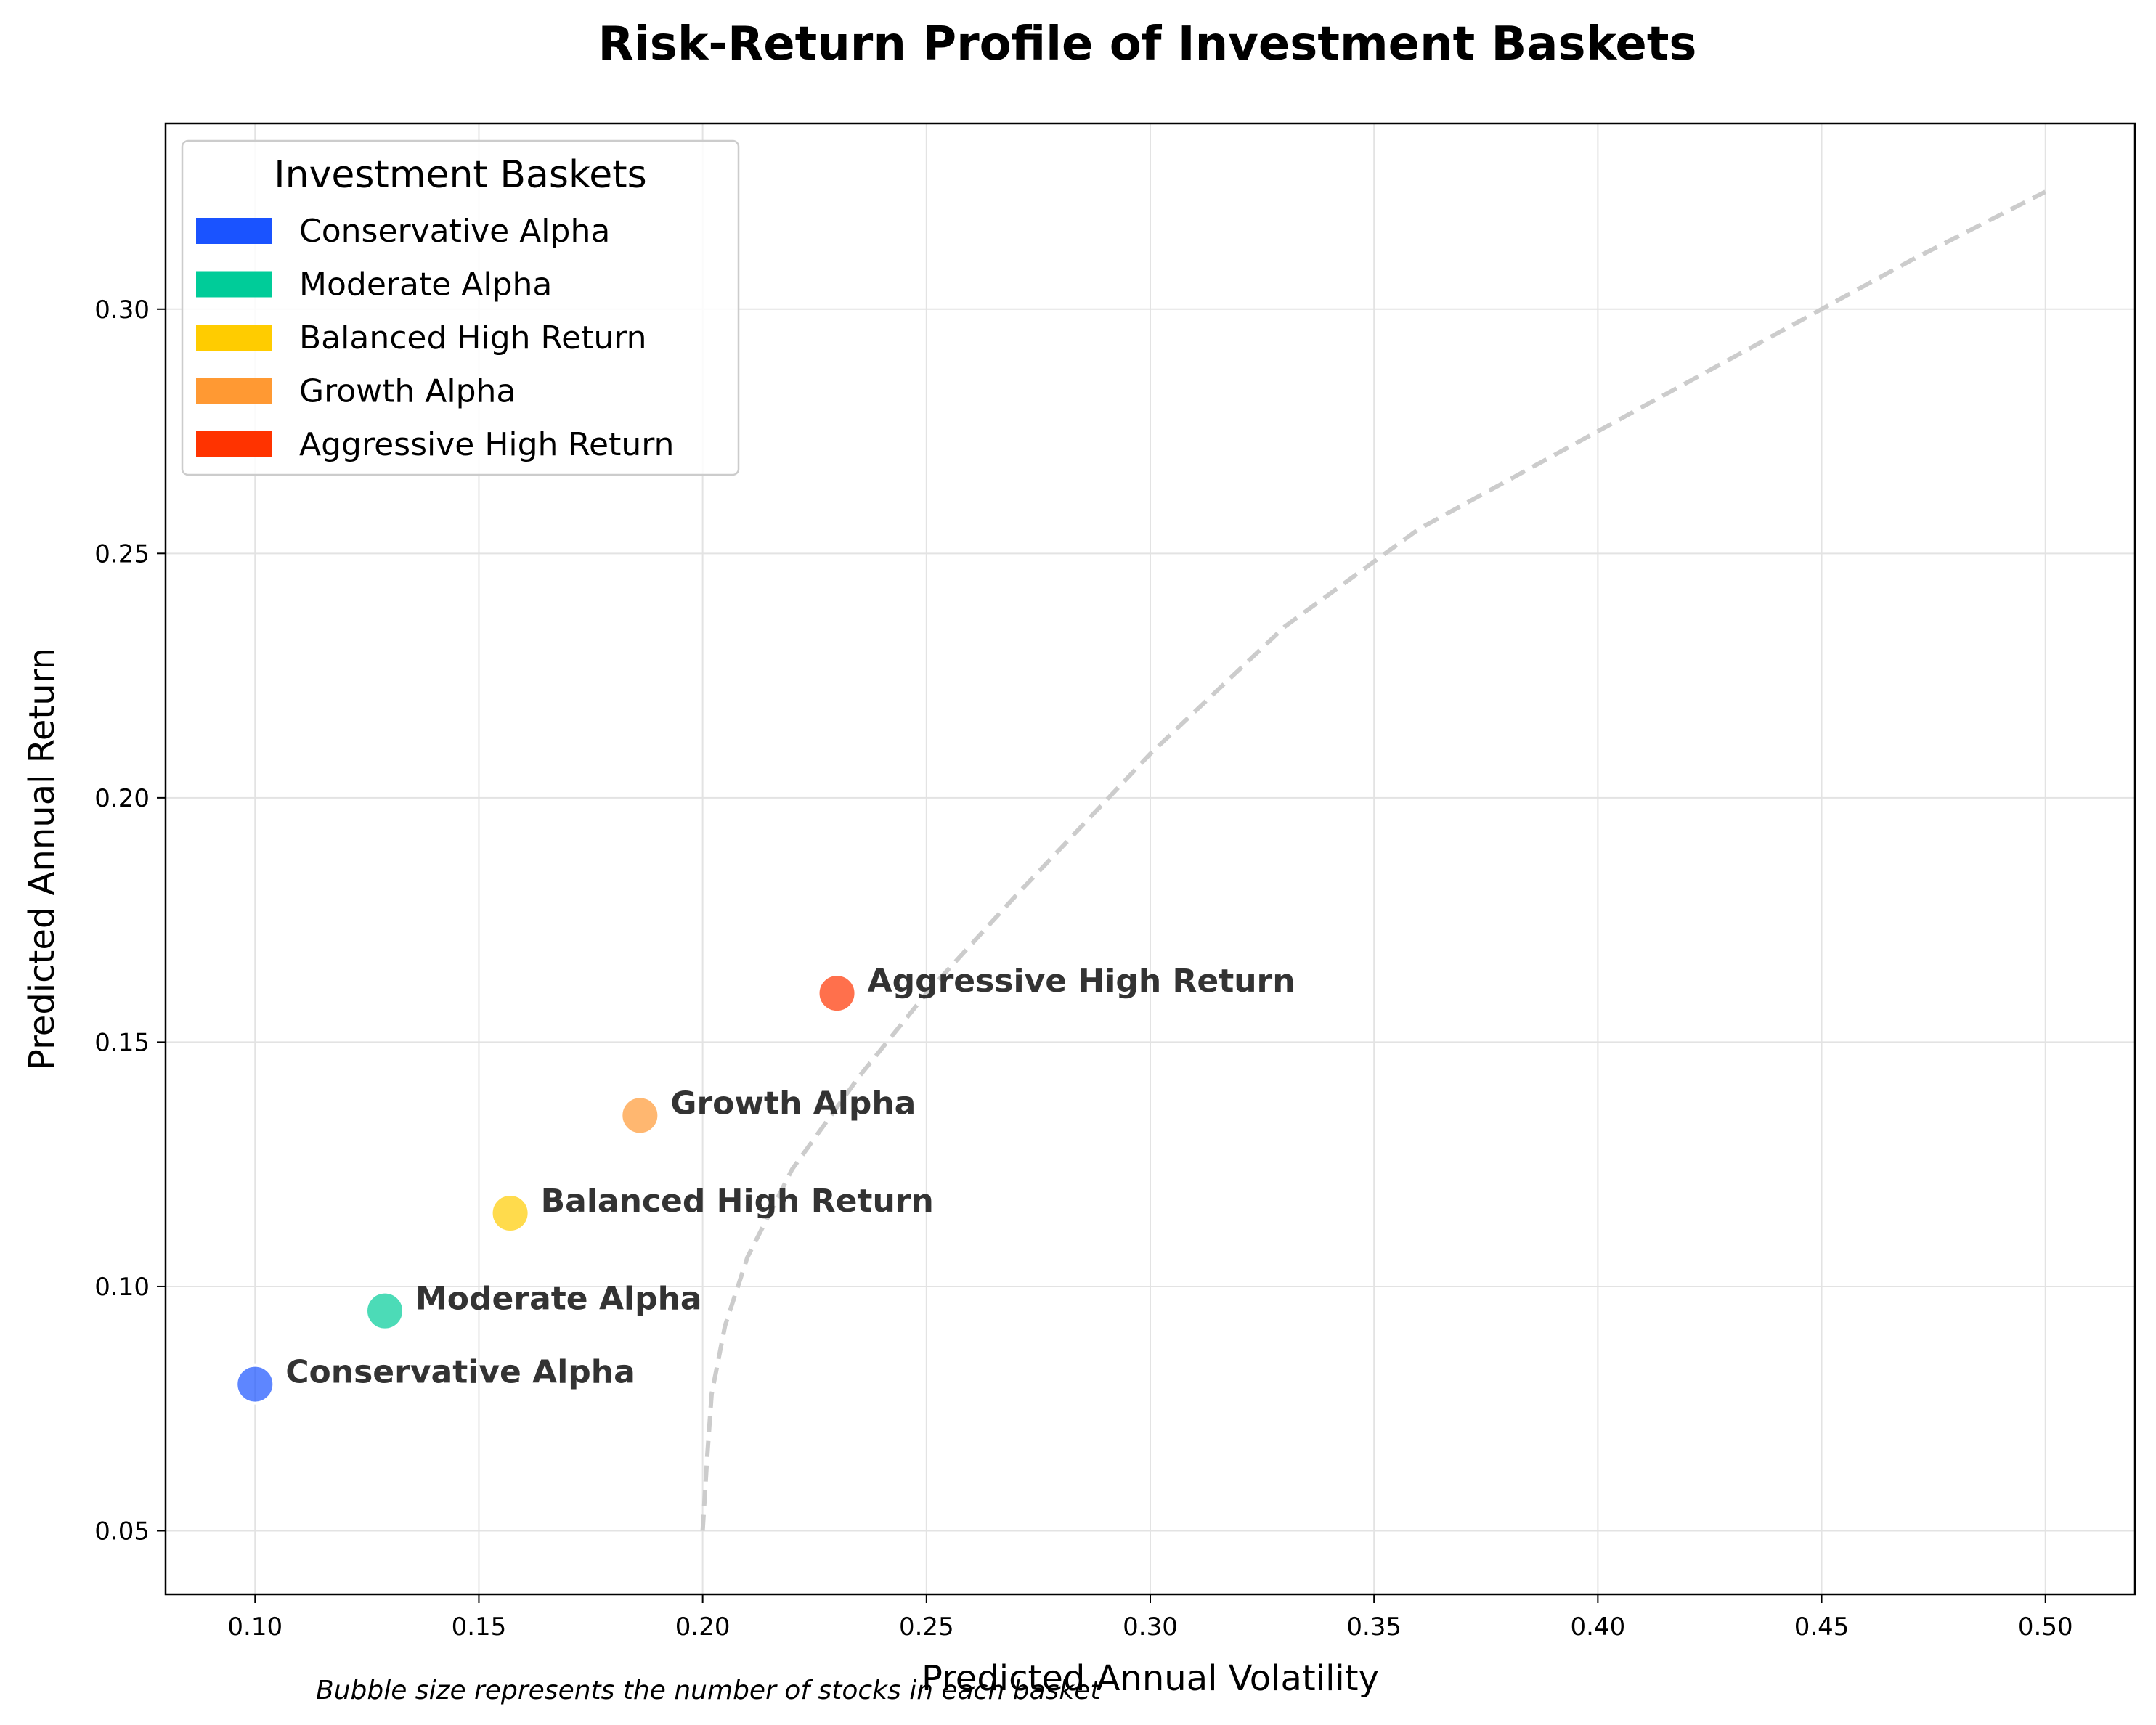  Describe the element at coordinates (1150, 1678) in the screenshot. I see `x-axis-label: Predicted Annual Volatility` at that location.